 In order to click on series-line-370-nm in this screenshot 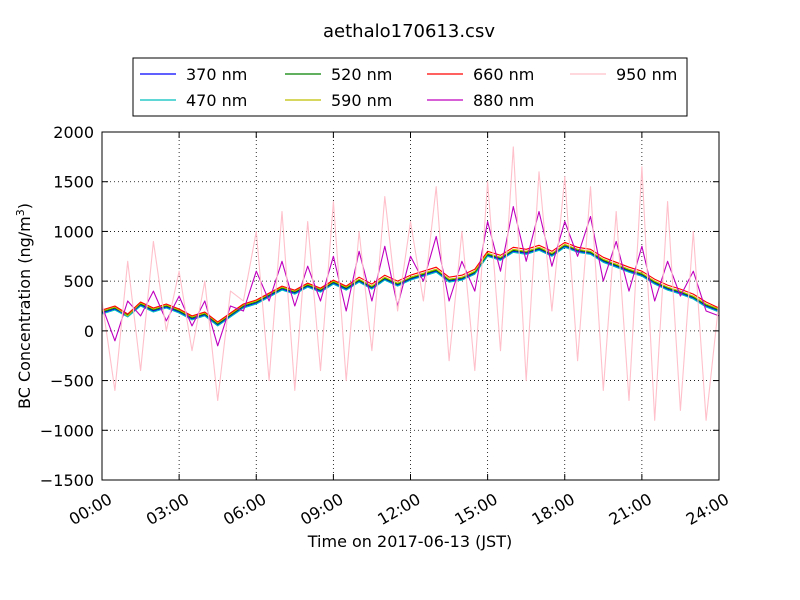, I will do `click(410, 285)`.